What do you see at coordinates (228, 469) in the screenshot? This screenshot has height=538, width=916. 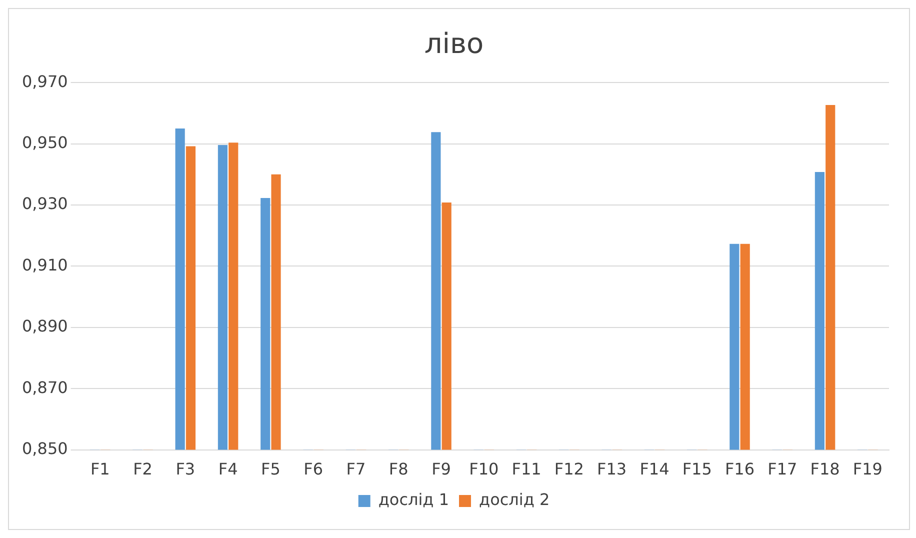 I see `x-tick-label: F4` at bounding box center [228, 469].